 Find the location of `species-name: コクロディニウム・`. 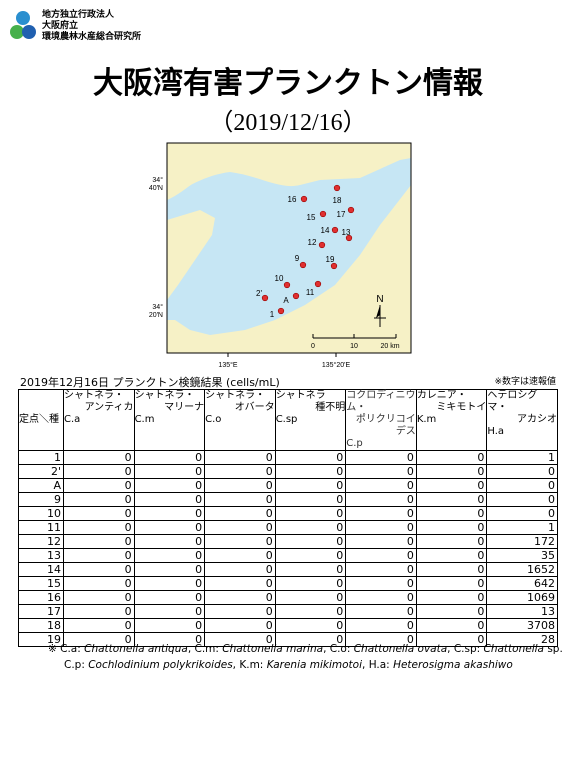

species-name: コクロディニウム・ is located at coordinates (381, 401).